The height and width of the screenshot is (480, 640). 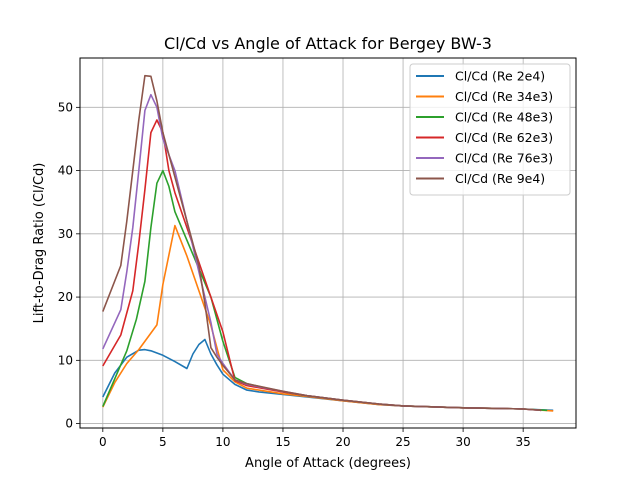 I want to click on y-tick-label: 20, so click(x=65, y=297).